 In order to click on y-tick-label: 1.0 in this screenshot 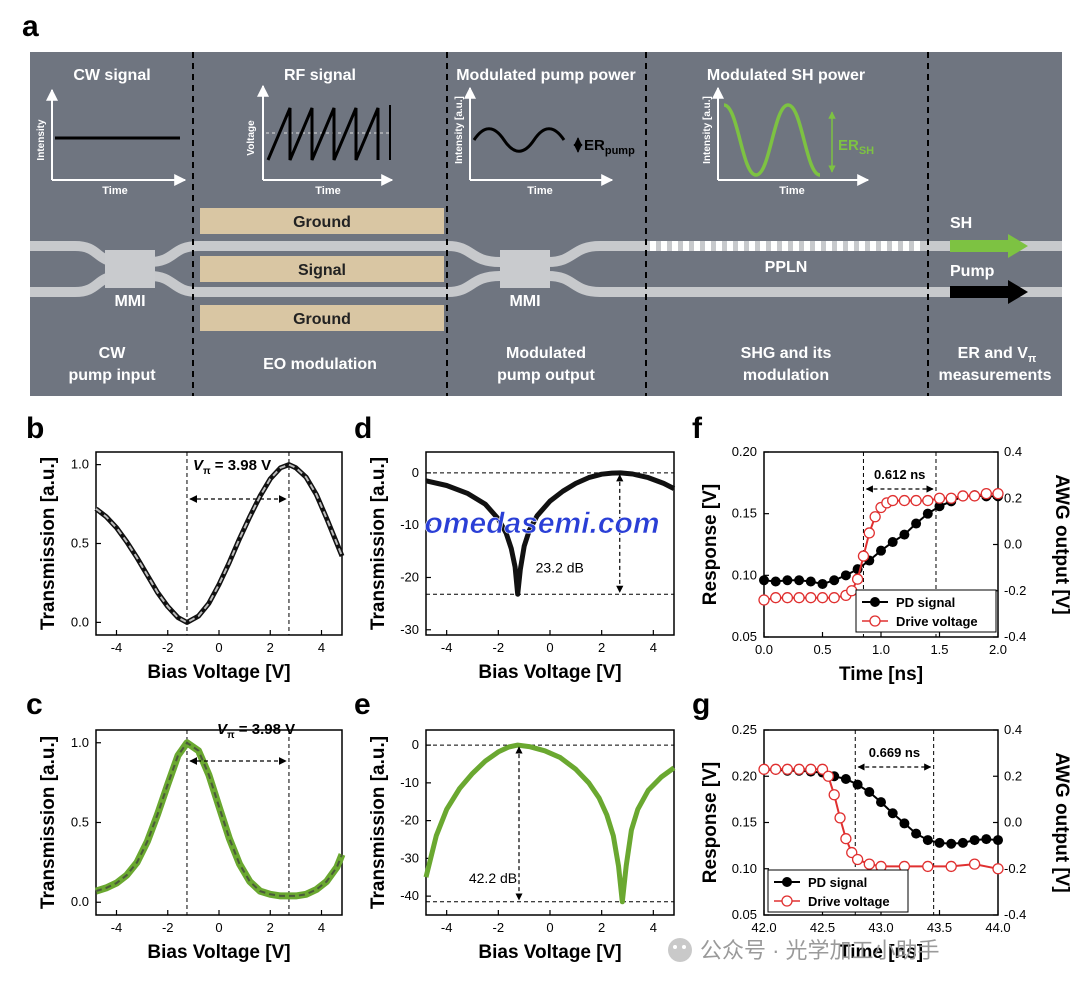, I will do `click(80, 742)`.